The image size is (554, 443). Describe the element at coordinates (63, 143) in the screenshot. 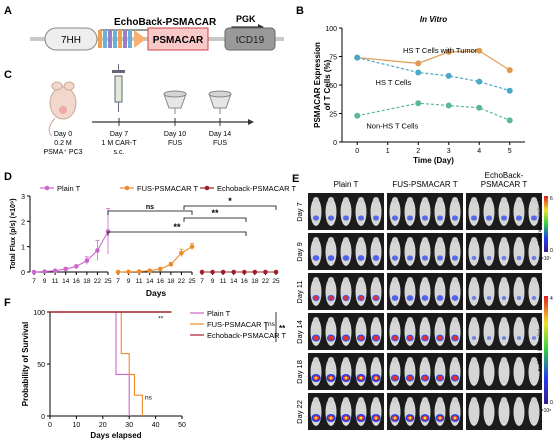

I see `timeline-detail-label: 0.2 M` at that location.